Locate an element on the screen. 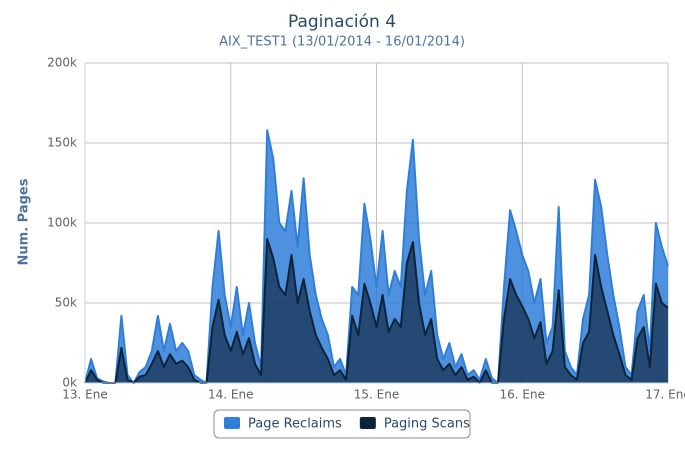 The width and height of the screenshot is (685, 460). legend-label: Page Reclaims is located at coordinates (295, 424).